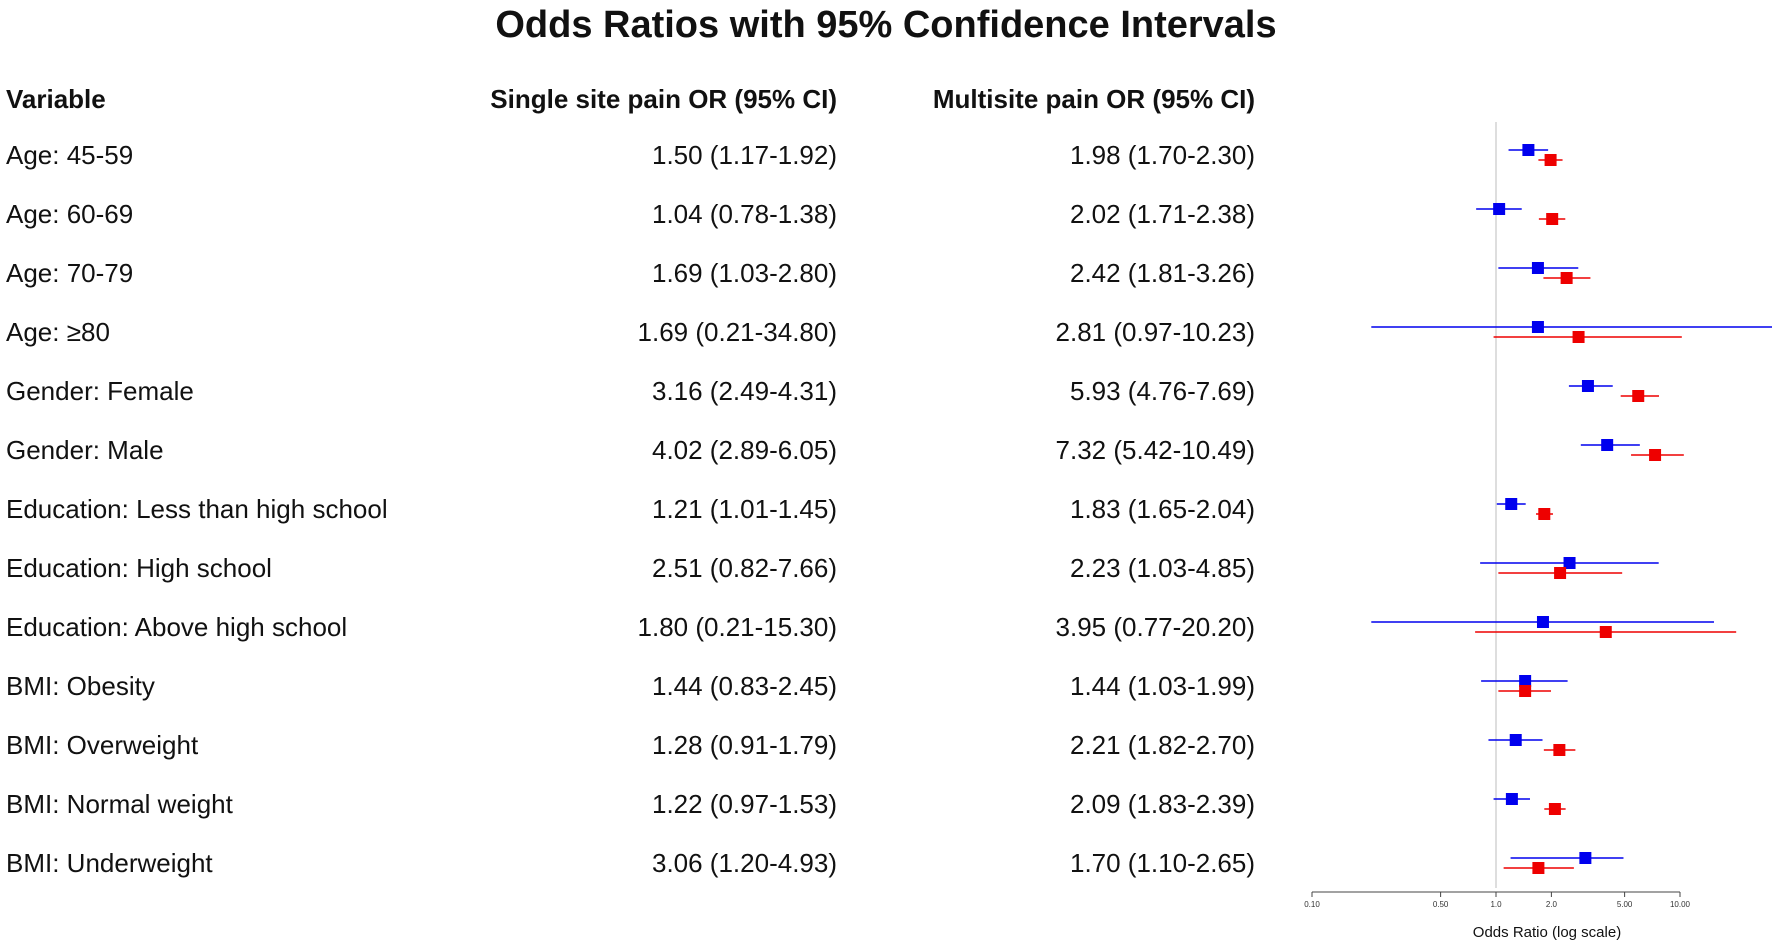  I want to click on row-label: Age: 70-79, so click(70, 273).